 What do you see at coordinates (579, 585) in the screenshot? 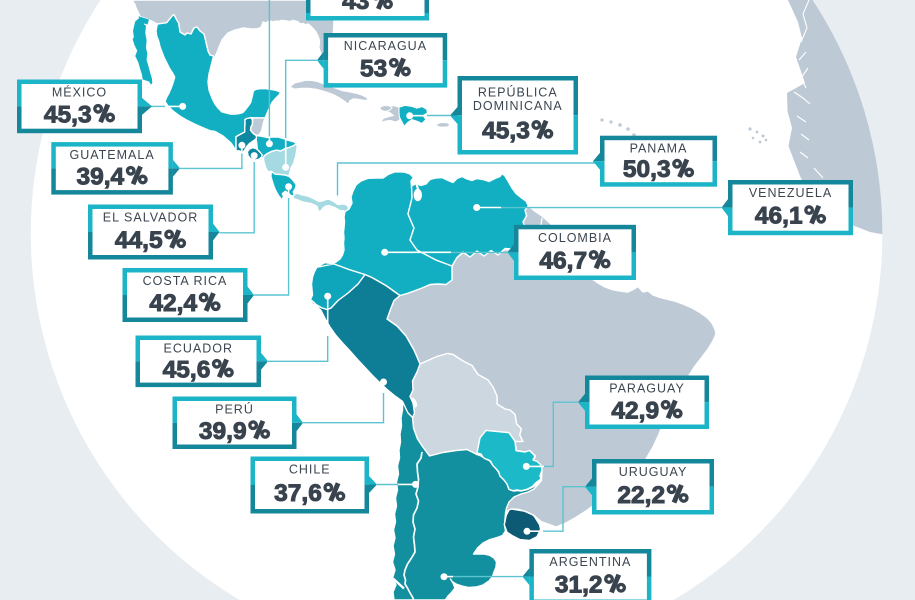
I see `svg-text: 31,2` at bounding box center [579, 585].